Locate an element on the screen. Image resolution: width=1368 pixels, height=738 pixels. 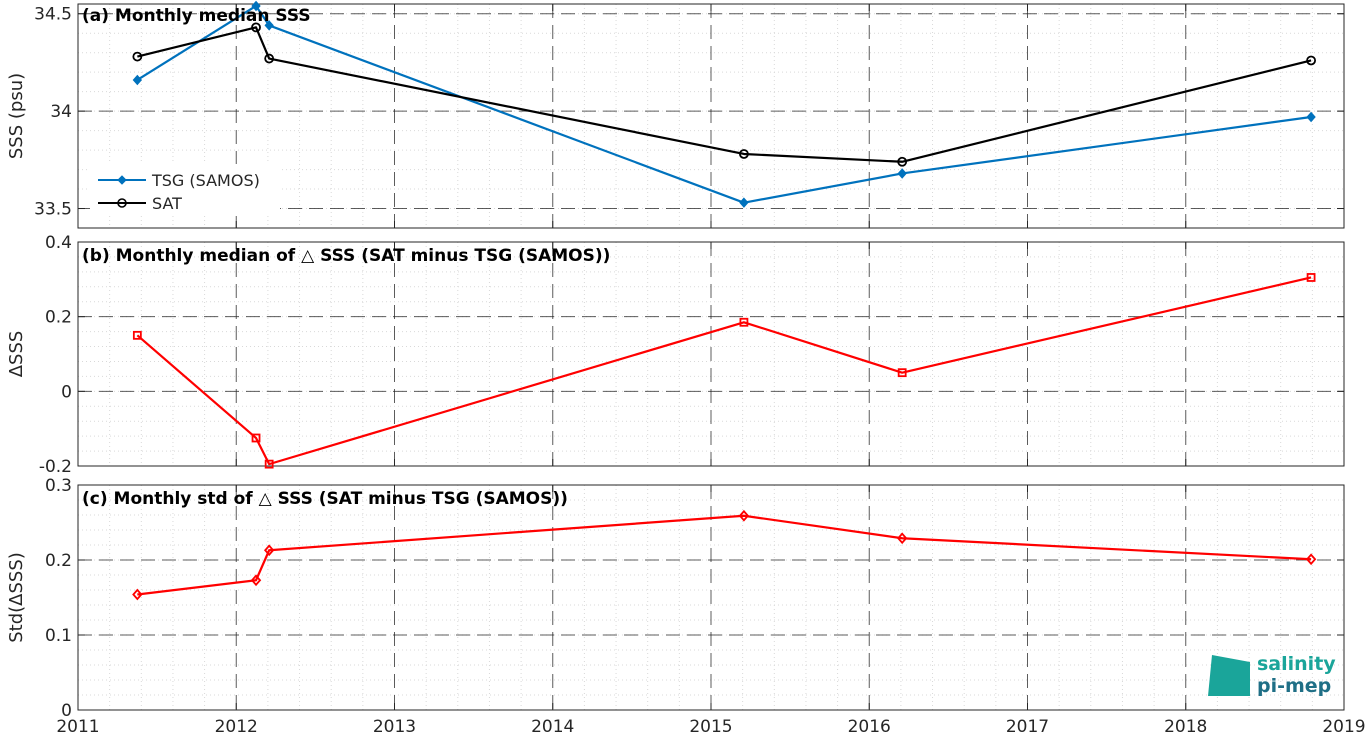
y-tick-label: 0.3 is located at coordinates (58, 486).